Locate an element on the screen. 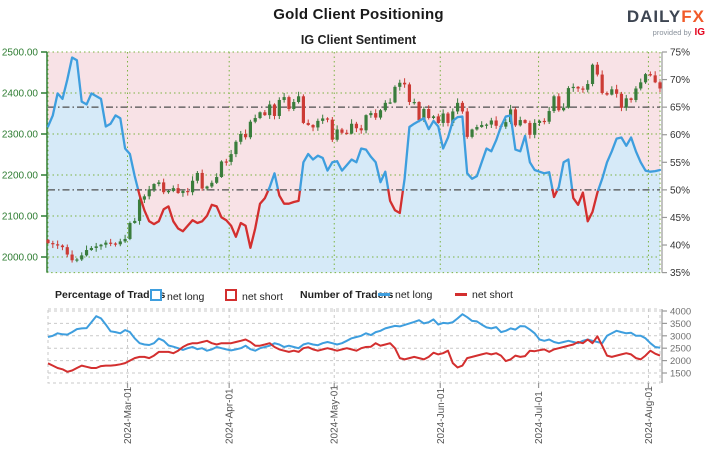  legend-pct-net-long: net long is located at coordinates (177, 296).